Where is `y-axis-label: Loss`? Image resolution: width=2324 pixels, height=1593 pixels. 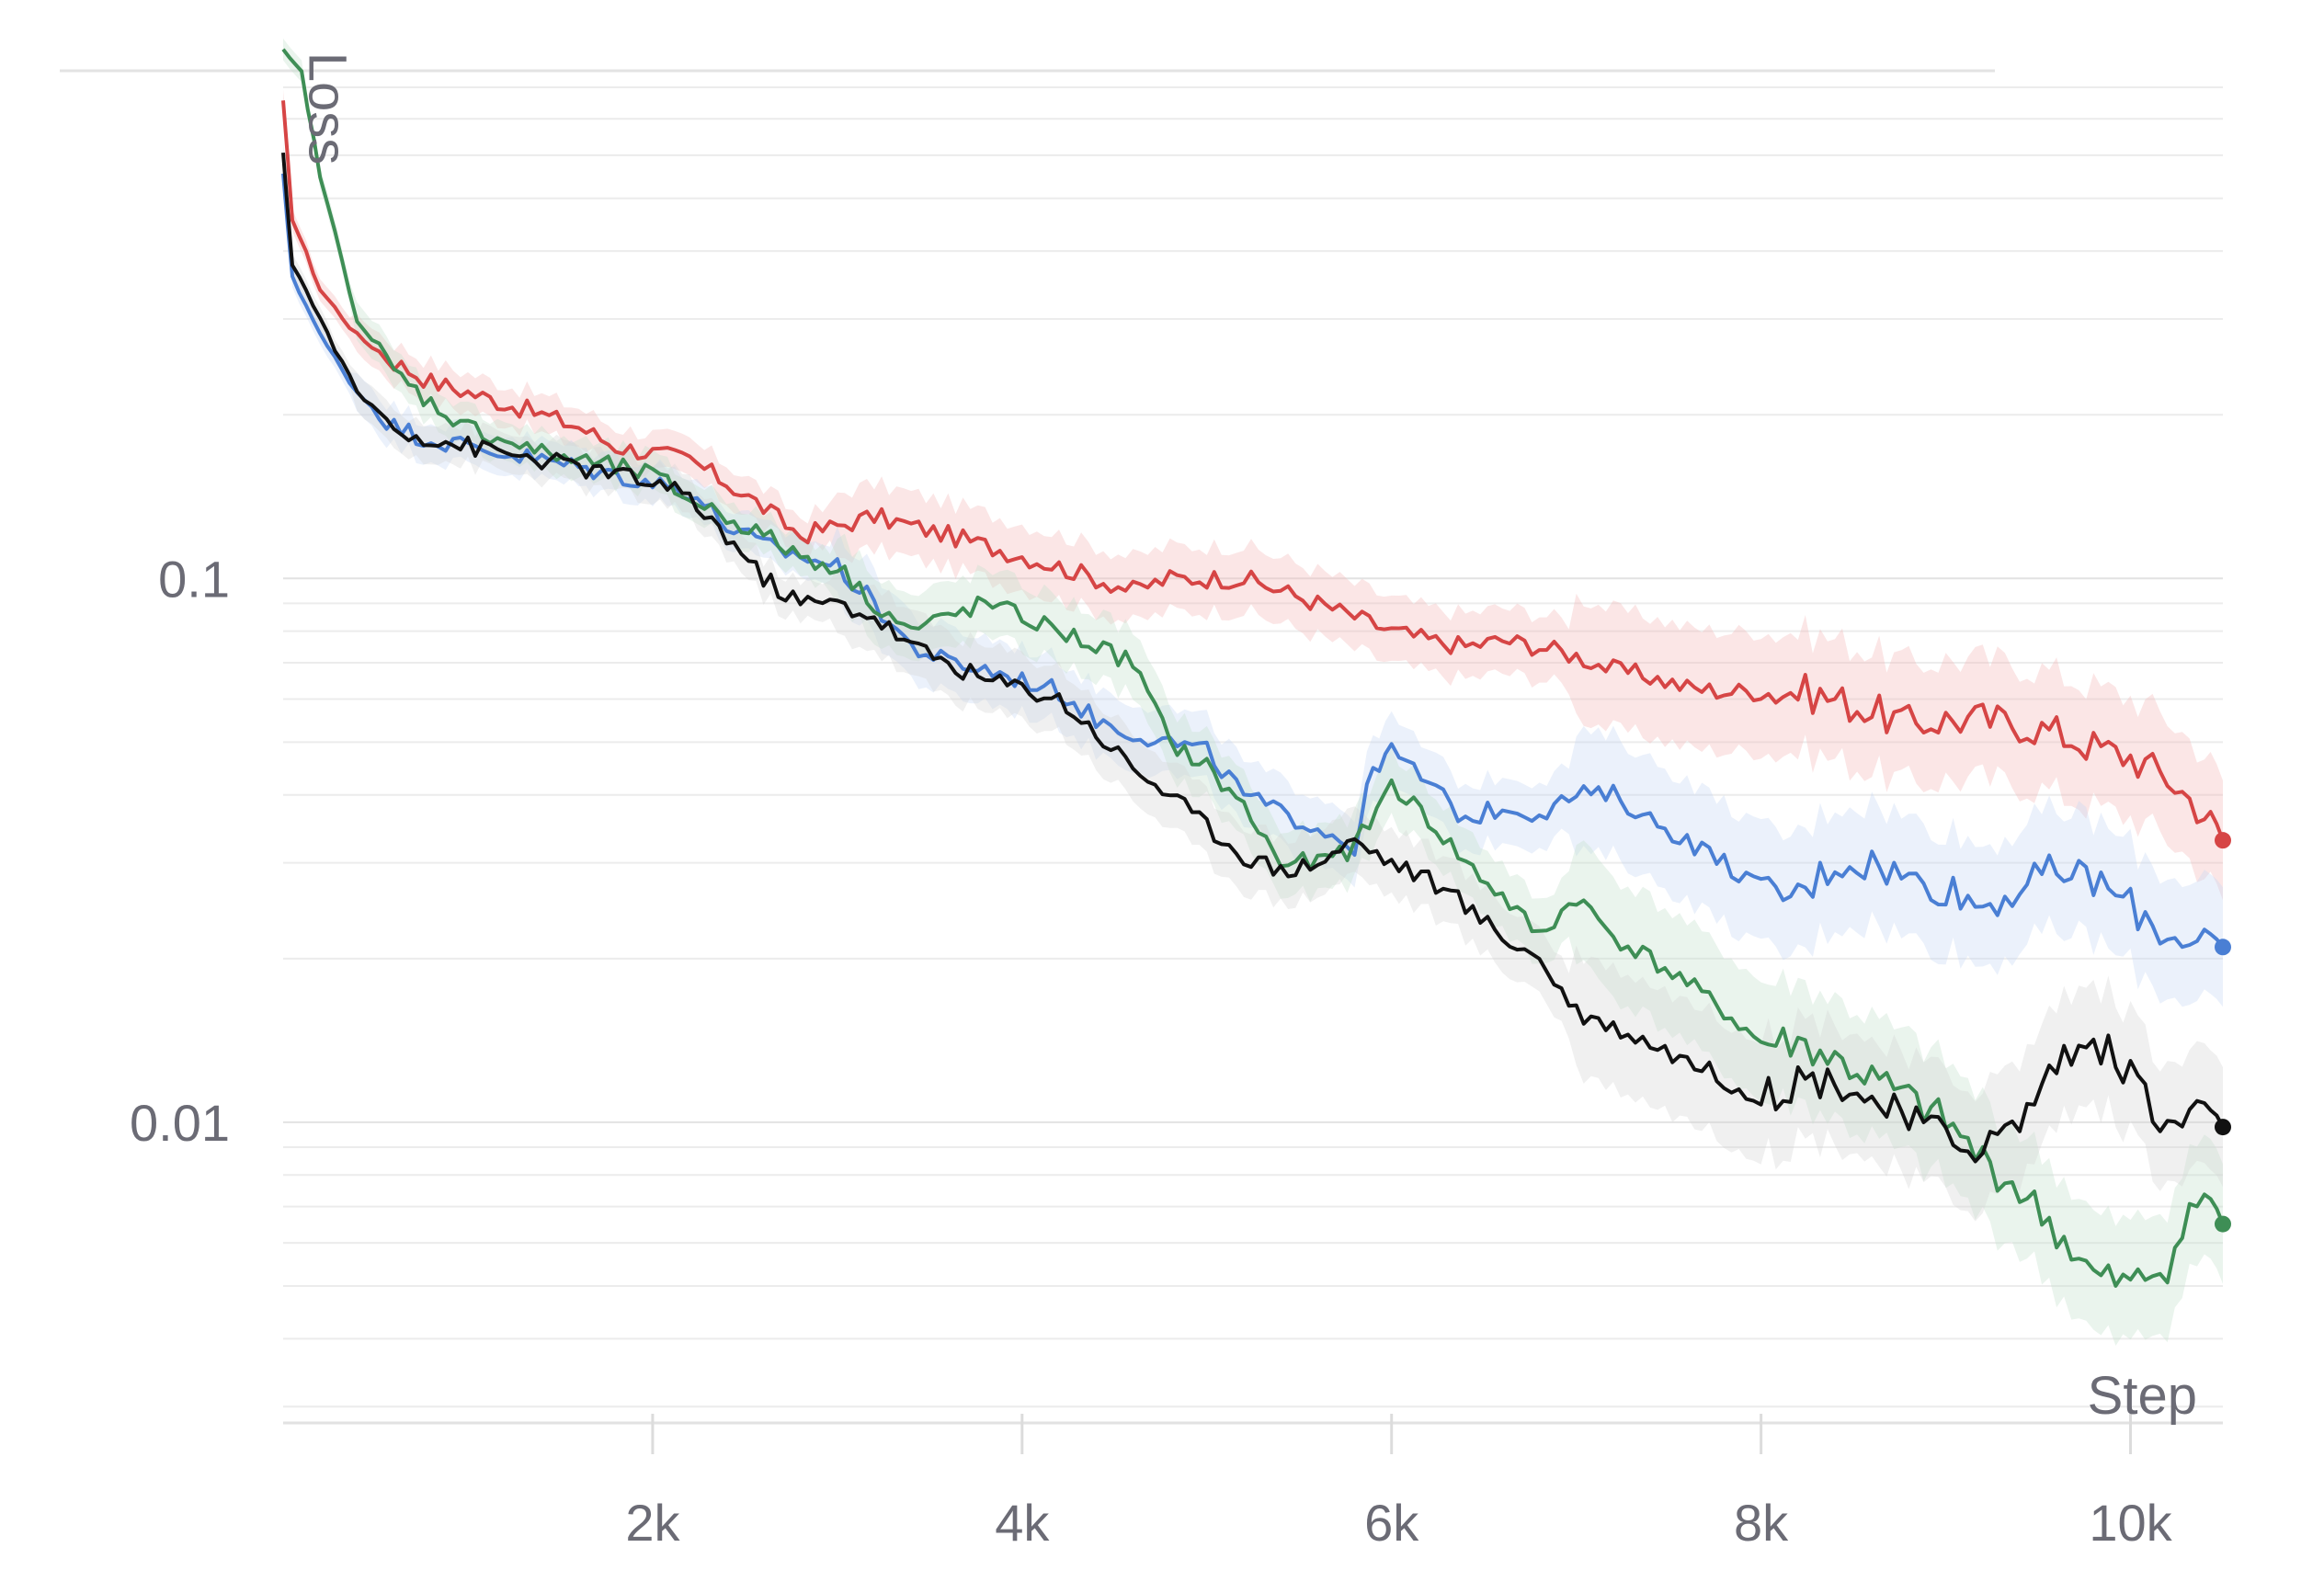 y-axis-label: Loss is located at coordinates (328, 108).